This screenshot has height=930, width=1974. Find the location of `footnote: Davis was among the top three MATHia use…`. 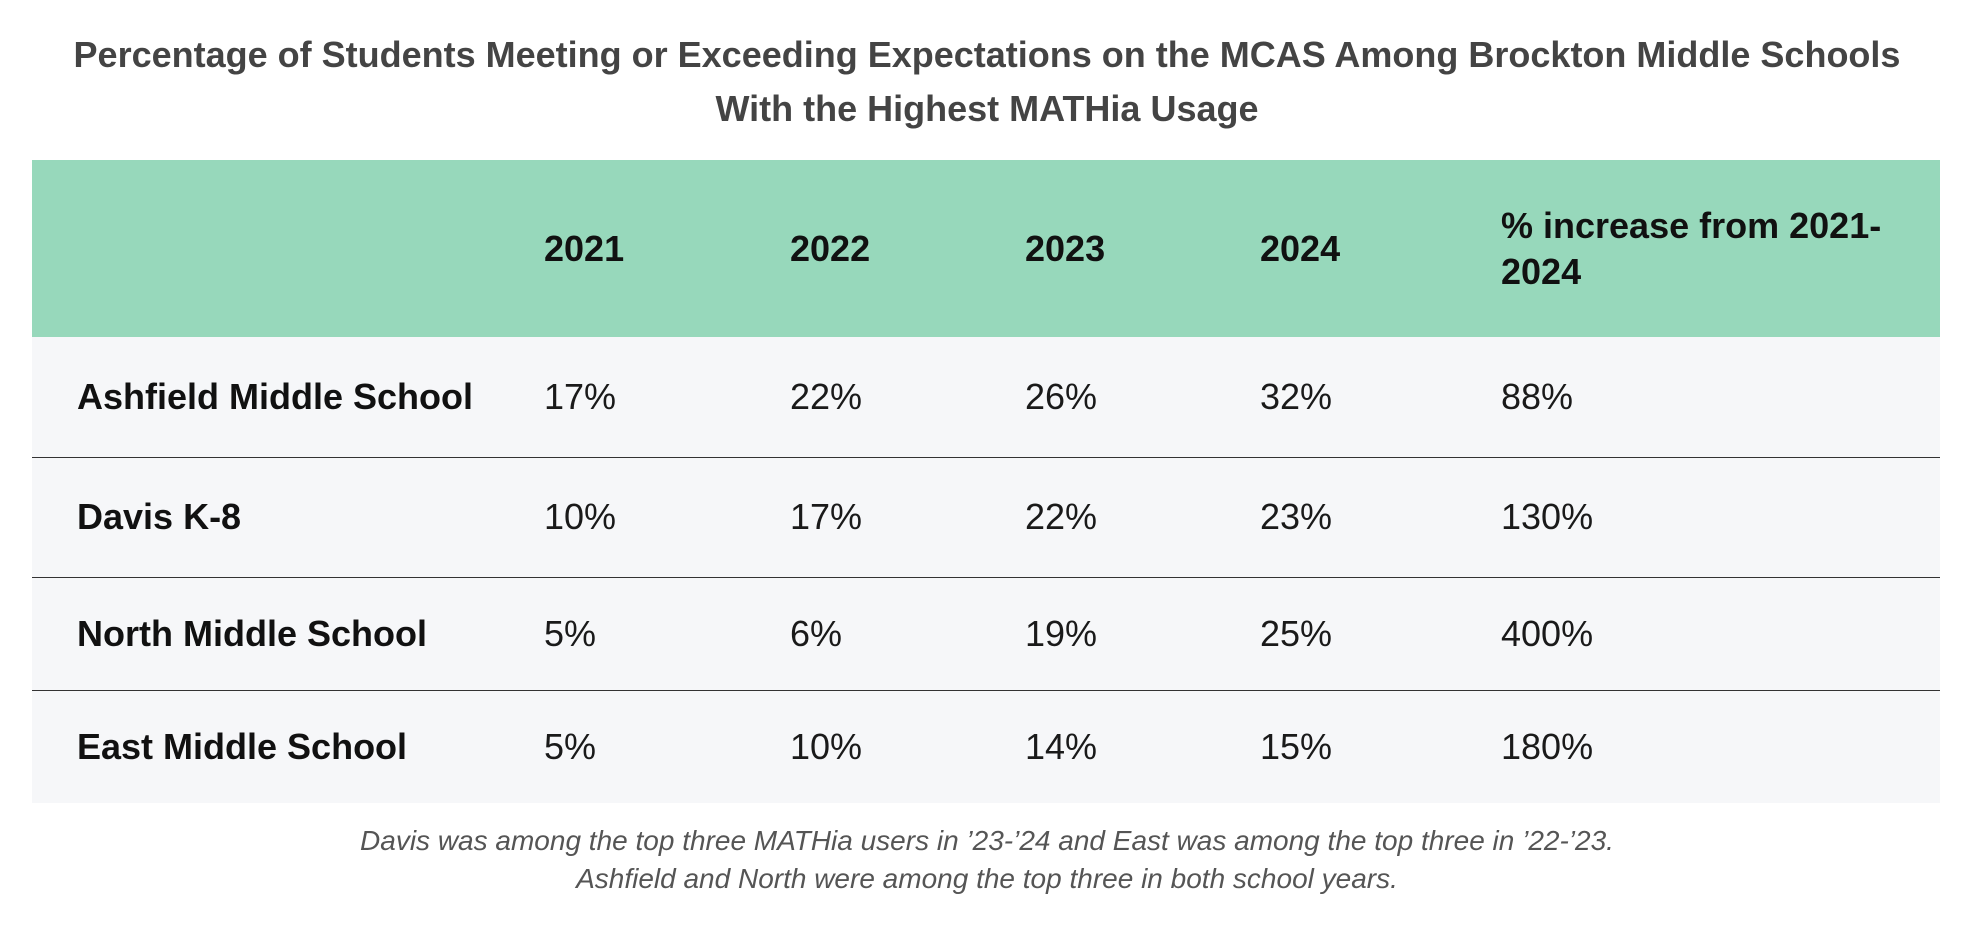

footnote: Davis was among the top three MATHia use… is located at coordinates (987, 860).